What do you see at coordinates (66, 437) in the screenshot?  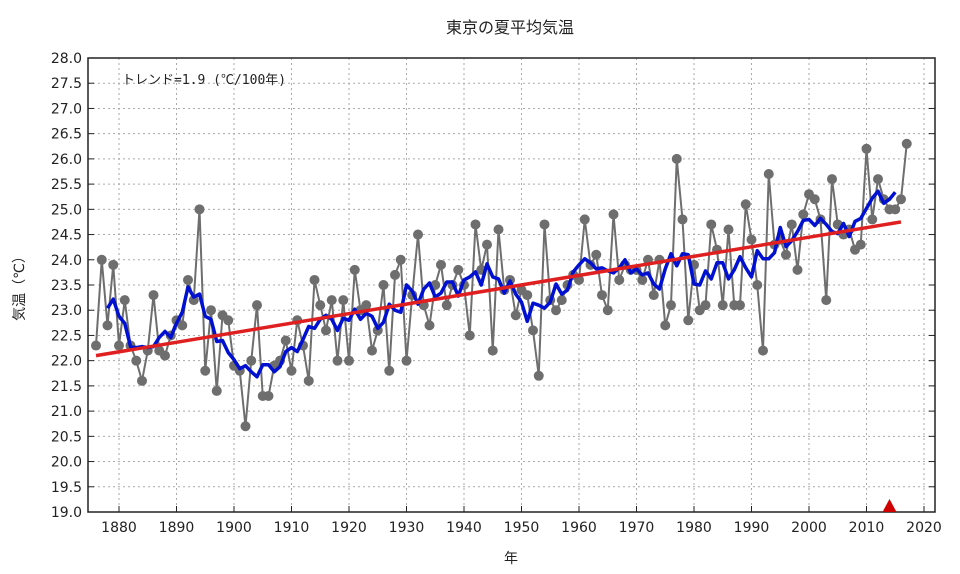 I see `y-tick-label: 20.5` at bounding box center [66, 437].